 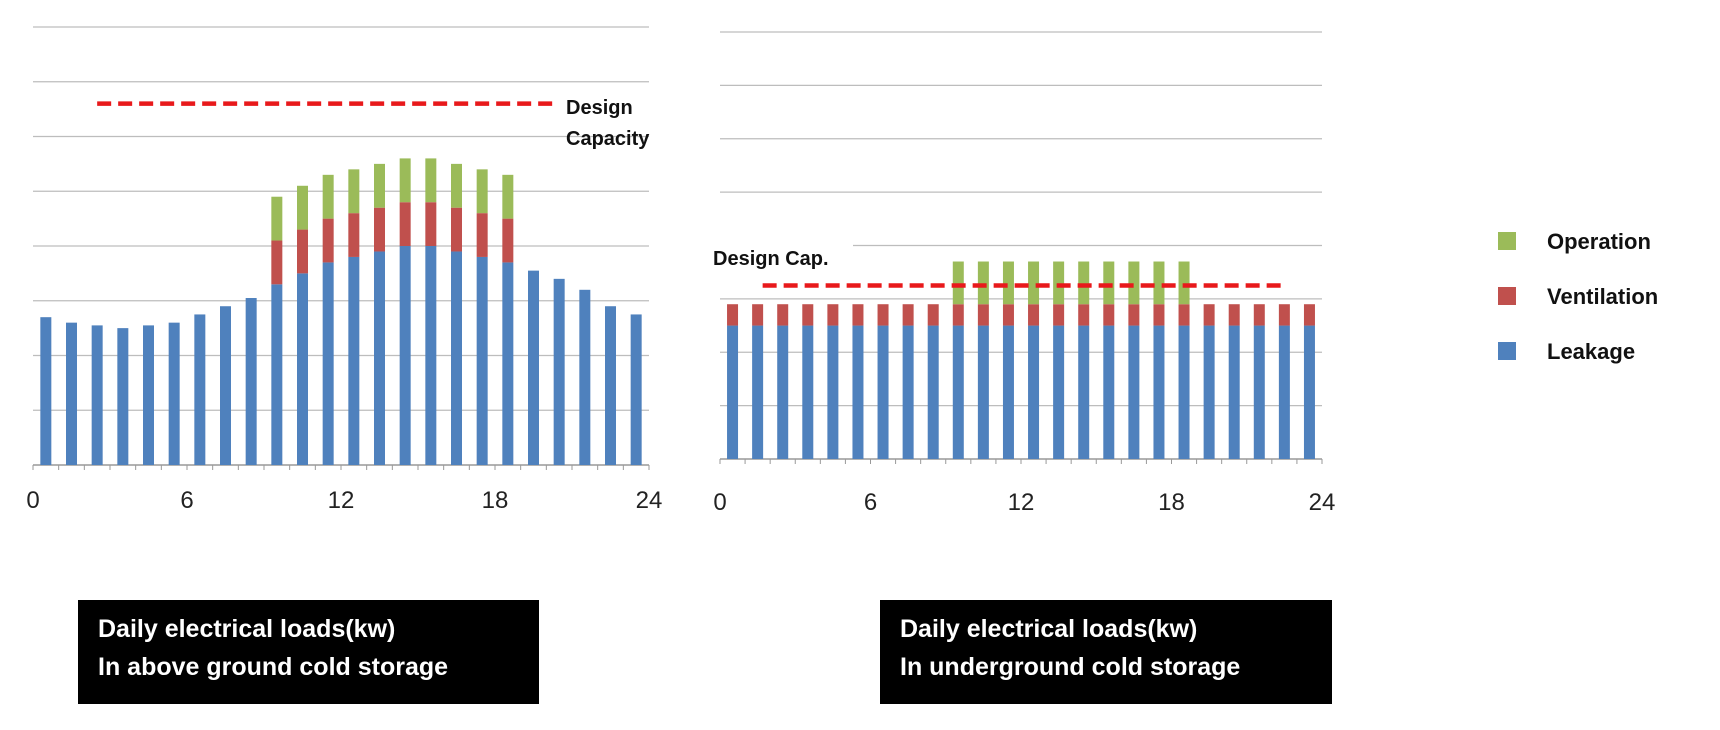 What do you see at coordinates (608, 139) in the screenshot?
I see `design-capacity-label: Capacity` at bounding box center [608, 139].